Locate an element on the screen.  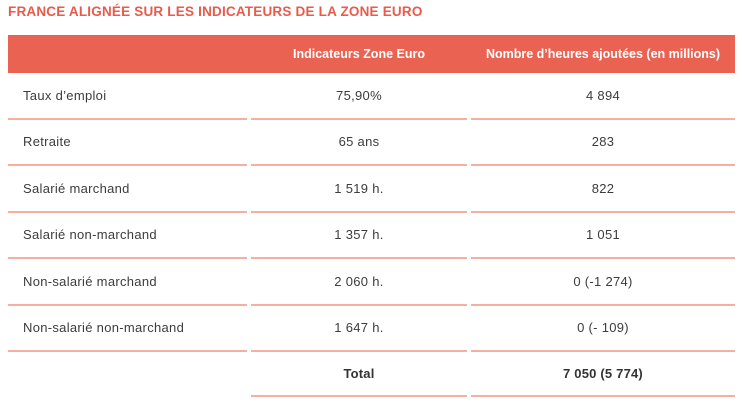
hours-value: 822 is located at coordinates (603, 189).